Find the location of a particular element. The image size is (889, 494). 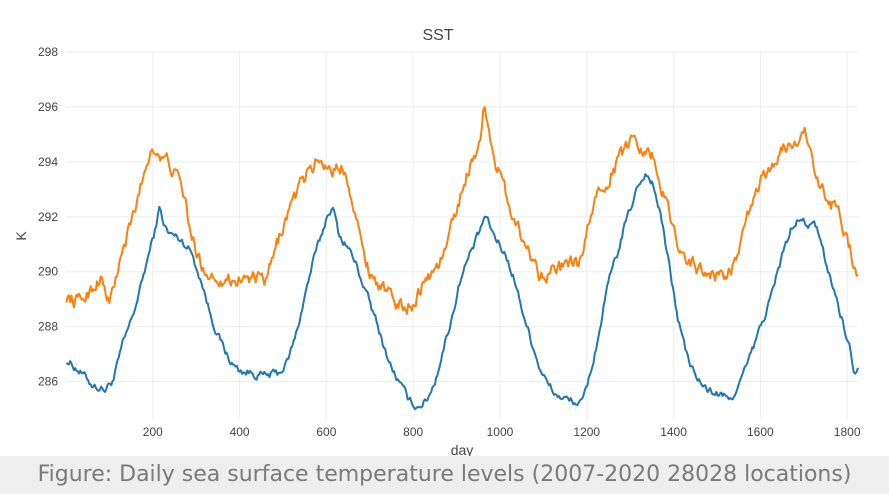

x-tick-label-0: 200 is located at coordinates (153, 432).